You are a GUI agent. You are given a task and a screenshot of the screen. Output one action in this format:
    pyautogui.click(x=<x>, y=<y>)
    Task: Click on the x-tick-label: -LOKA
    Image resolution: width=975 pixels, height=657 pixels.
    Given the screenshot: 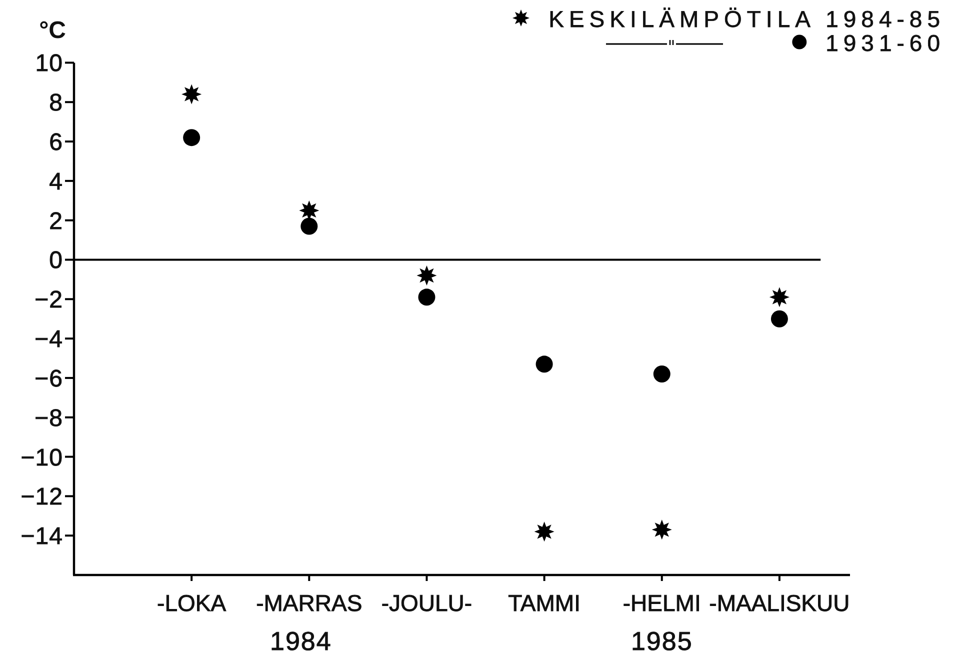 What is the action you would take?
    pyautogui.click(x=192, y=603)
    